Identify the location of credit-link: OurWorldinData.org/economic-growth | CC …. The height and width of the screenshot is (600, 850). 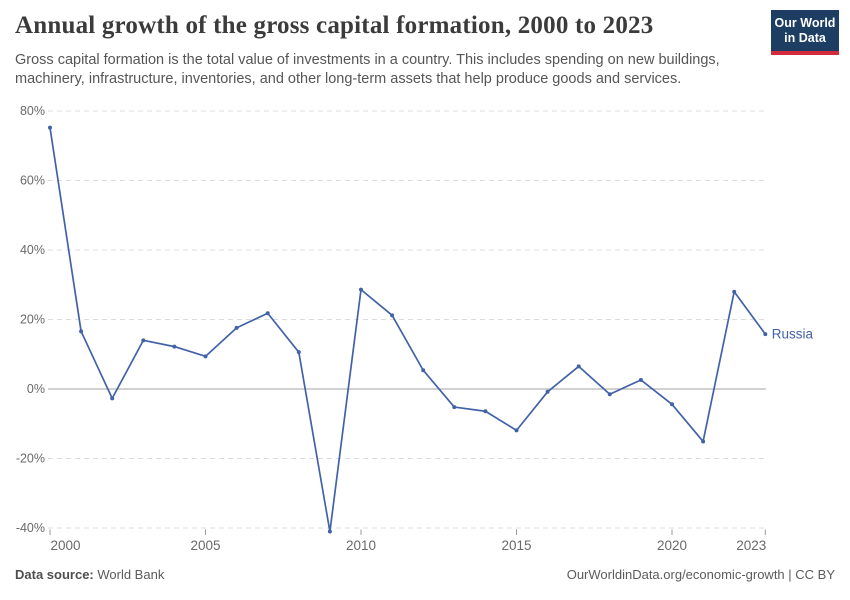
(700, 574).